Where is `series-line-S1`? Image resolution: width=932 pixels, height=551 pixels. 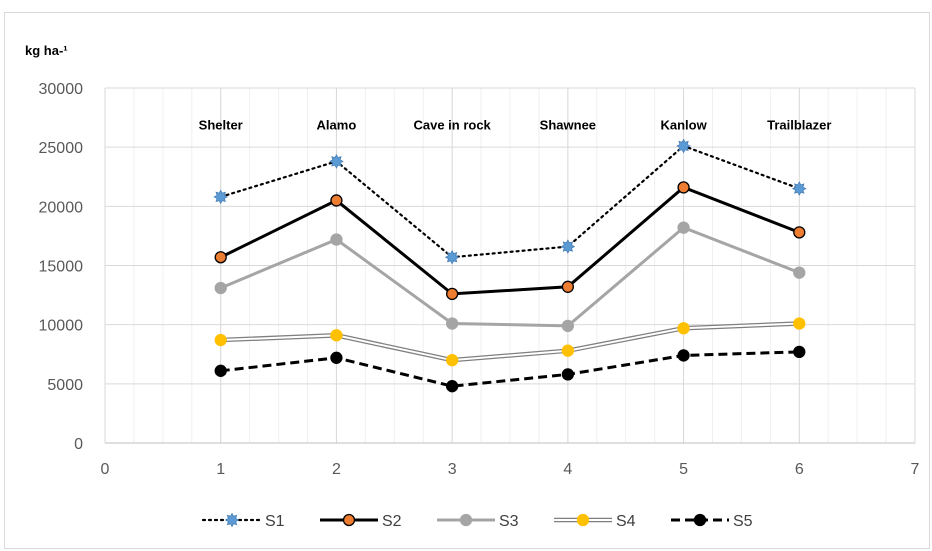
series-line-S1 is located at coordinates (510, 201).